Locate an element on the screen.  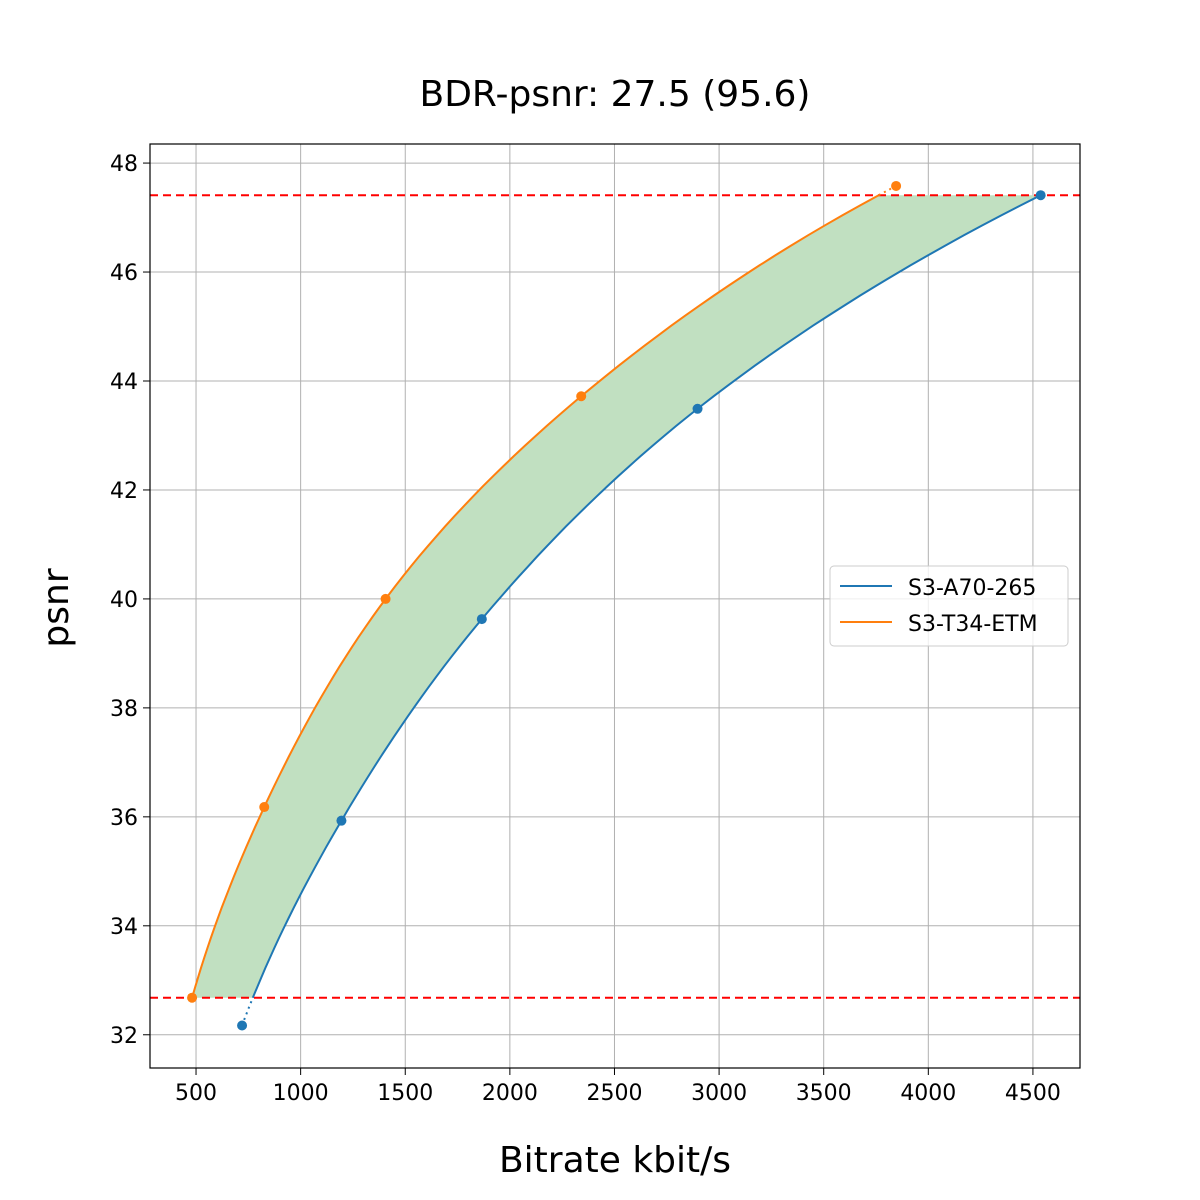
y-tick-label: 40 is located at coordinates (124, 600).